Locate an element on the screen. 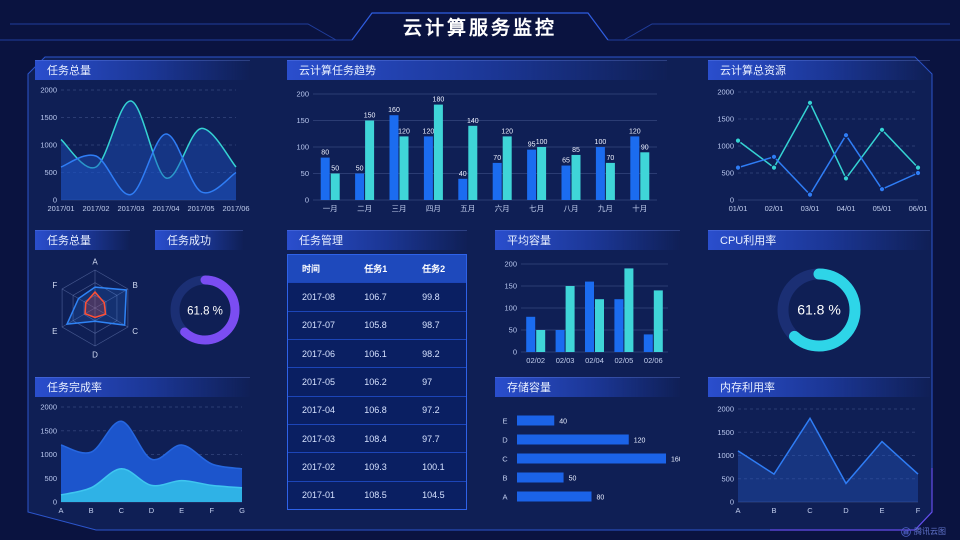 The height and width of the screenshot is (540, 960). panel-task-success: 任务成功 61.8 % is located at coordinates (205, 298).